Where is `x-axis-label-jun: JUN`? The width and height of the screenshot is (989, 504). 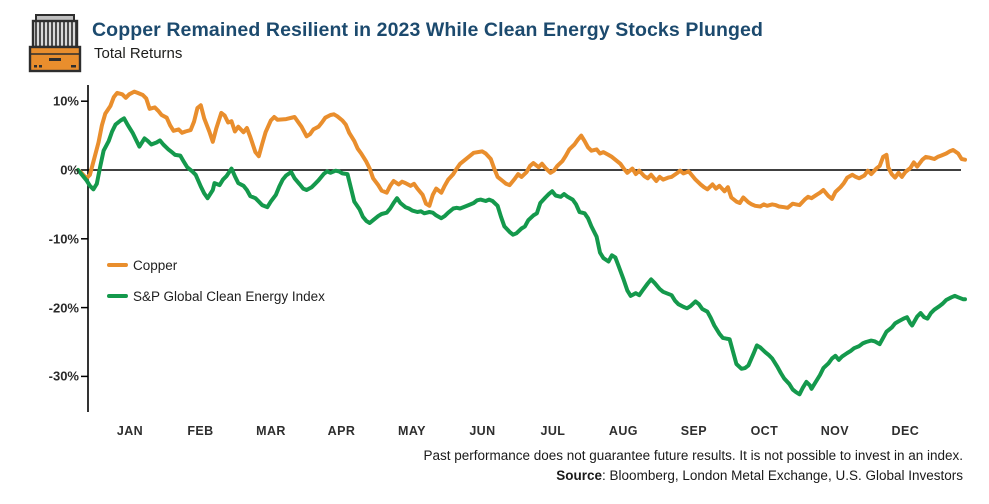 x-axis-label-jun: JUN is located at coordinates (482, 431).